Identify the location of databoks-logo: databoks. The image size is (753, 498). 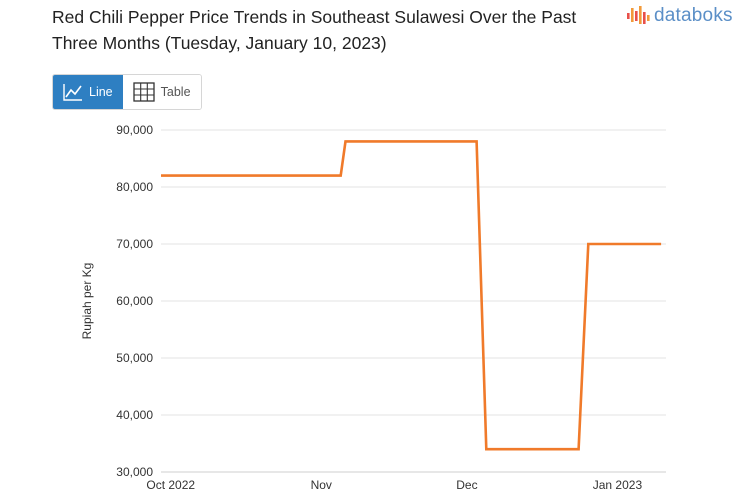
(679, 16).